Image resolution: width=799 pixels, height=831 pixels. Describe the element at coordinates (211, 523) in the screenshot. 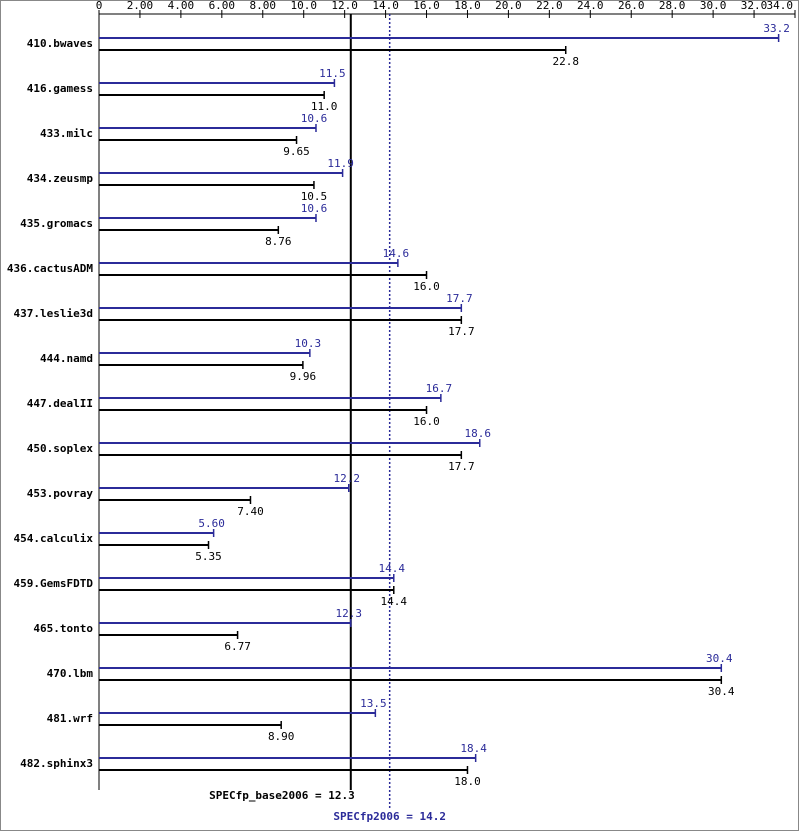

I see `value-label: 5.60` at that location.